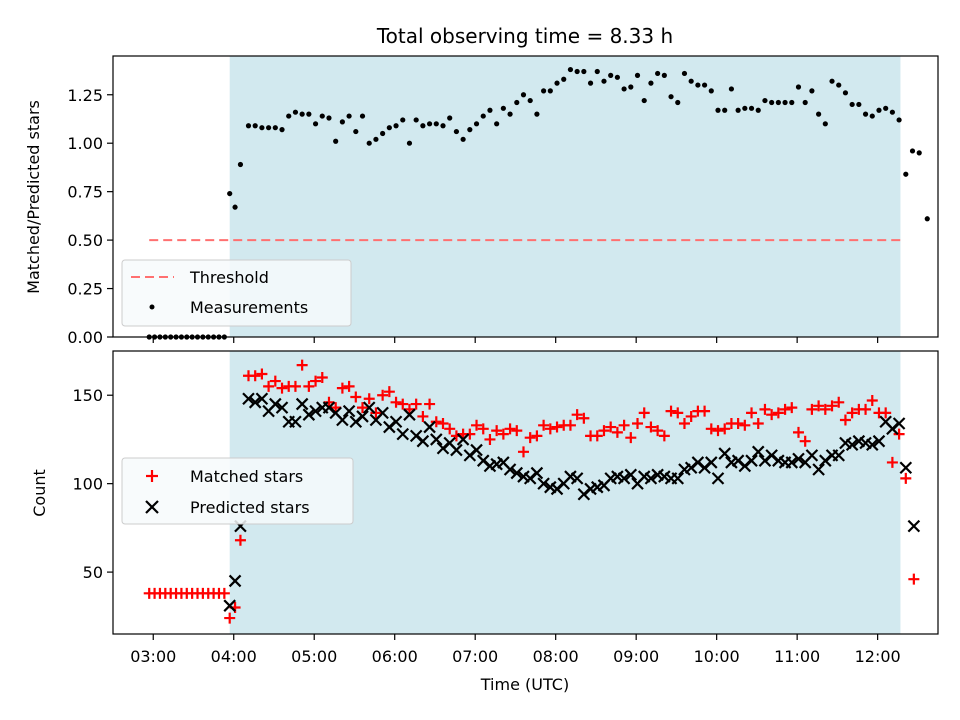  What do you see at coordinates (246, 476) in the screenshot?
I see `legend-matched-label: Matched stars` at bounding box center [246, 476].